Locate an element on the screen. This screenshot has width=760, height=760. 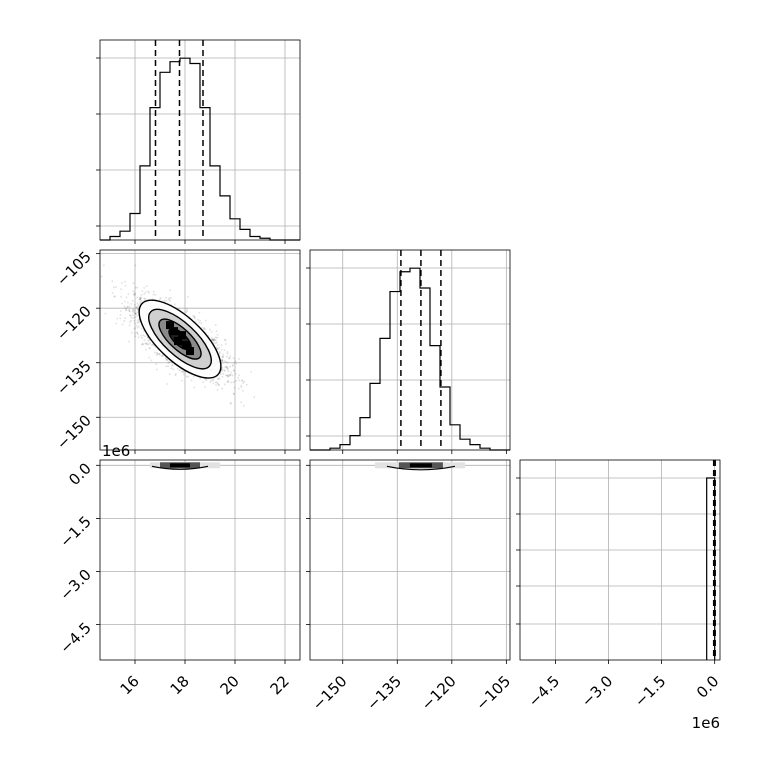
hist-p1-frame is located at coordinates (410, 350).